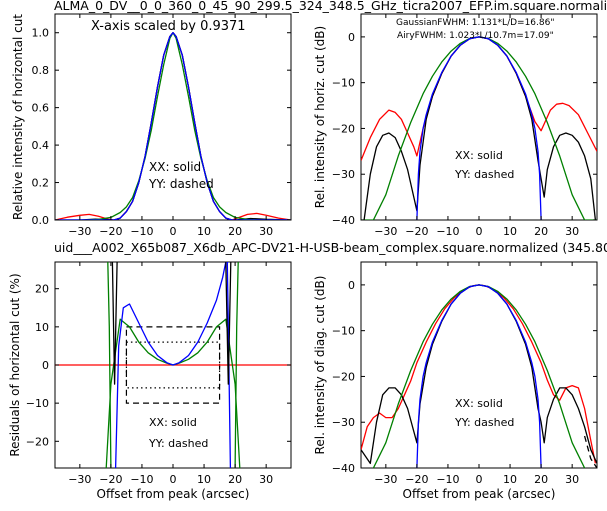  What do you see at coordinates (479, 403) in the screenshot?
I see `legend-xx-bottom-right: XX: solid` at bounding box center [479, 403].